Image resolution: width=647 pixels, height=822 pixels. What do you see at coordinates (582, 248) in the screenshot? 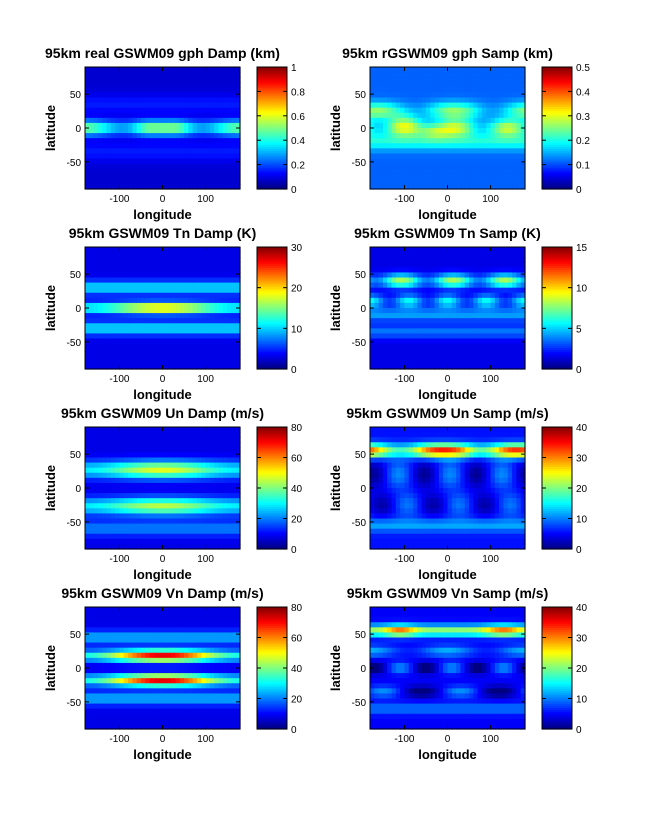
I see `colorbar-tick-label: 15` at bounding box center [582, 248].